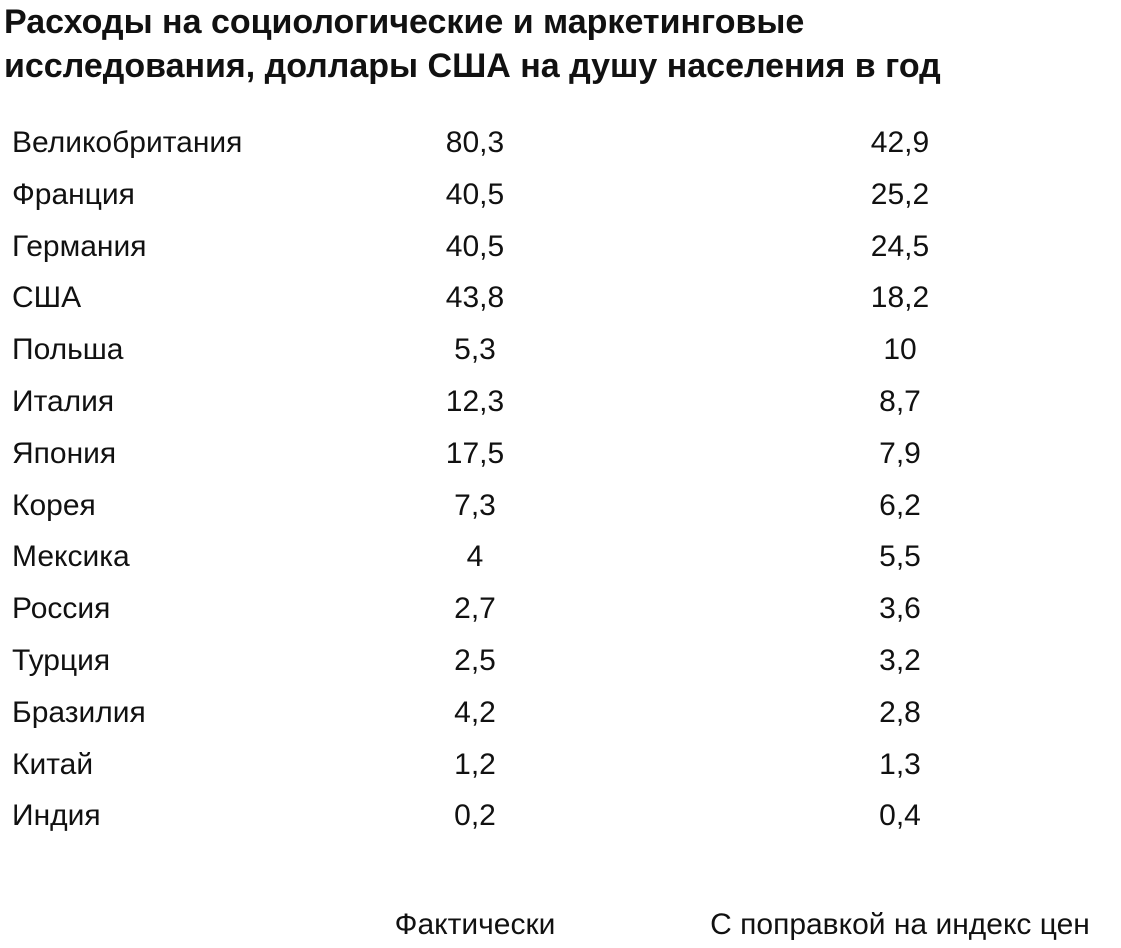  Describe the element at coordinates (73, 194) in the screenshot. I see `country: Франция` at that location.